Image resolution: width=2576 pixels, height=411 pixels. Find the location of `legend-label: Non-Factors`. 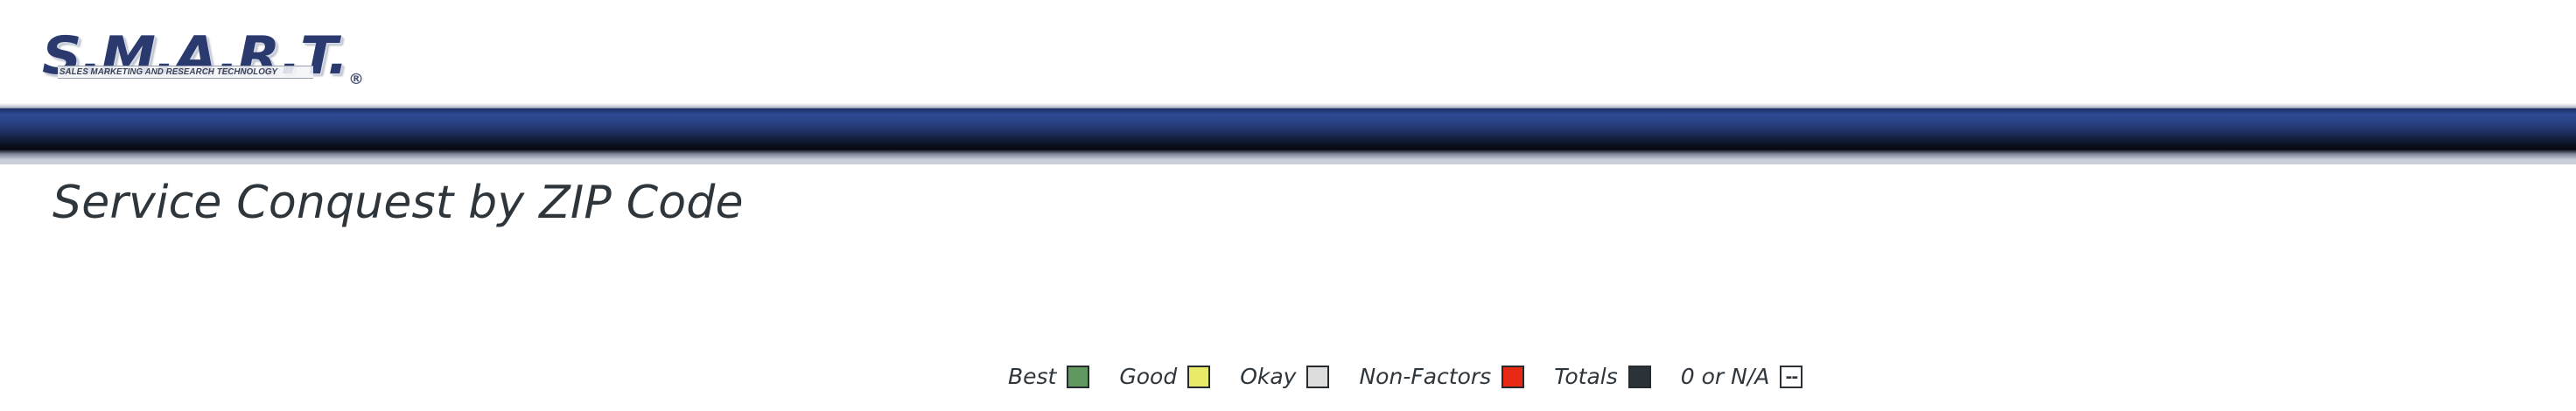

legend-label: Non-Factors is located at coordinates (1425, 376).